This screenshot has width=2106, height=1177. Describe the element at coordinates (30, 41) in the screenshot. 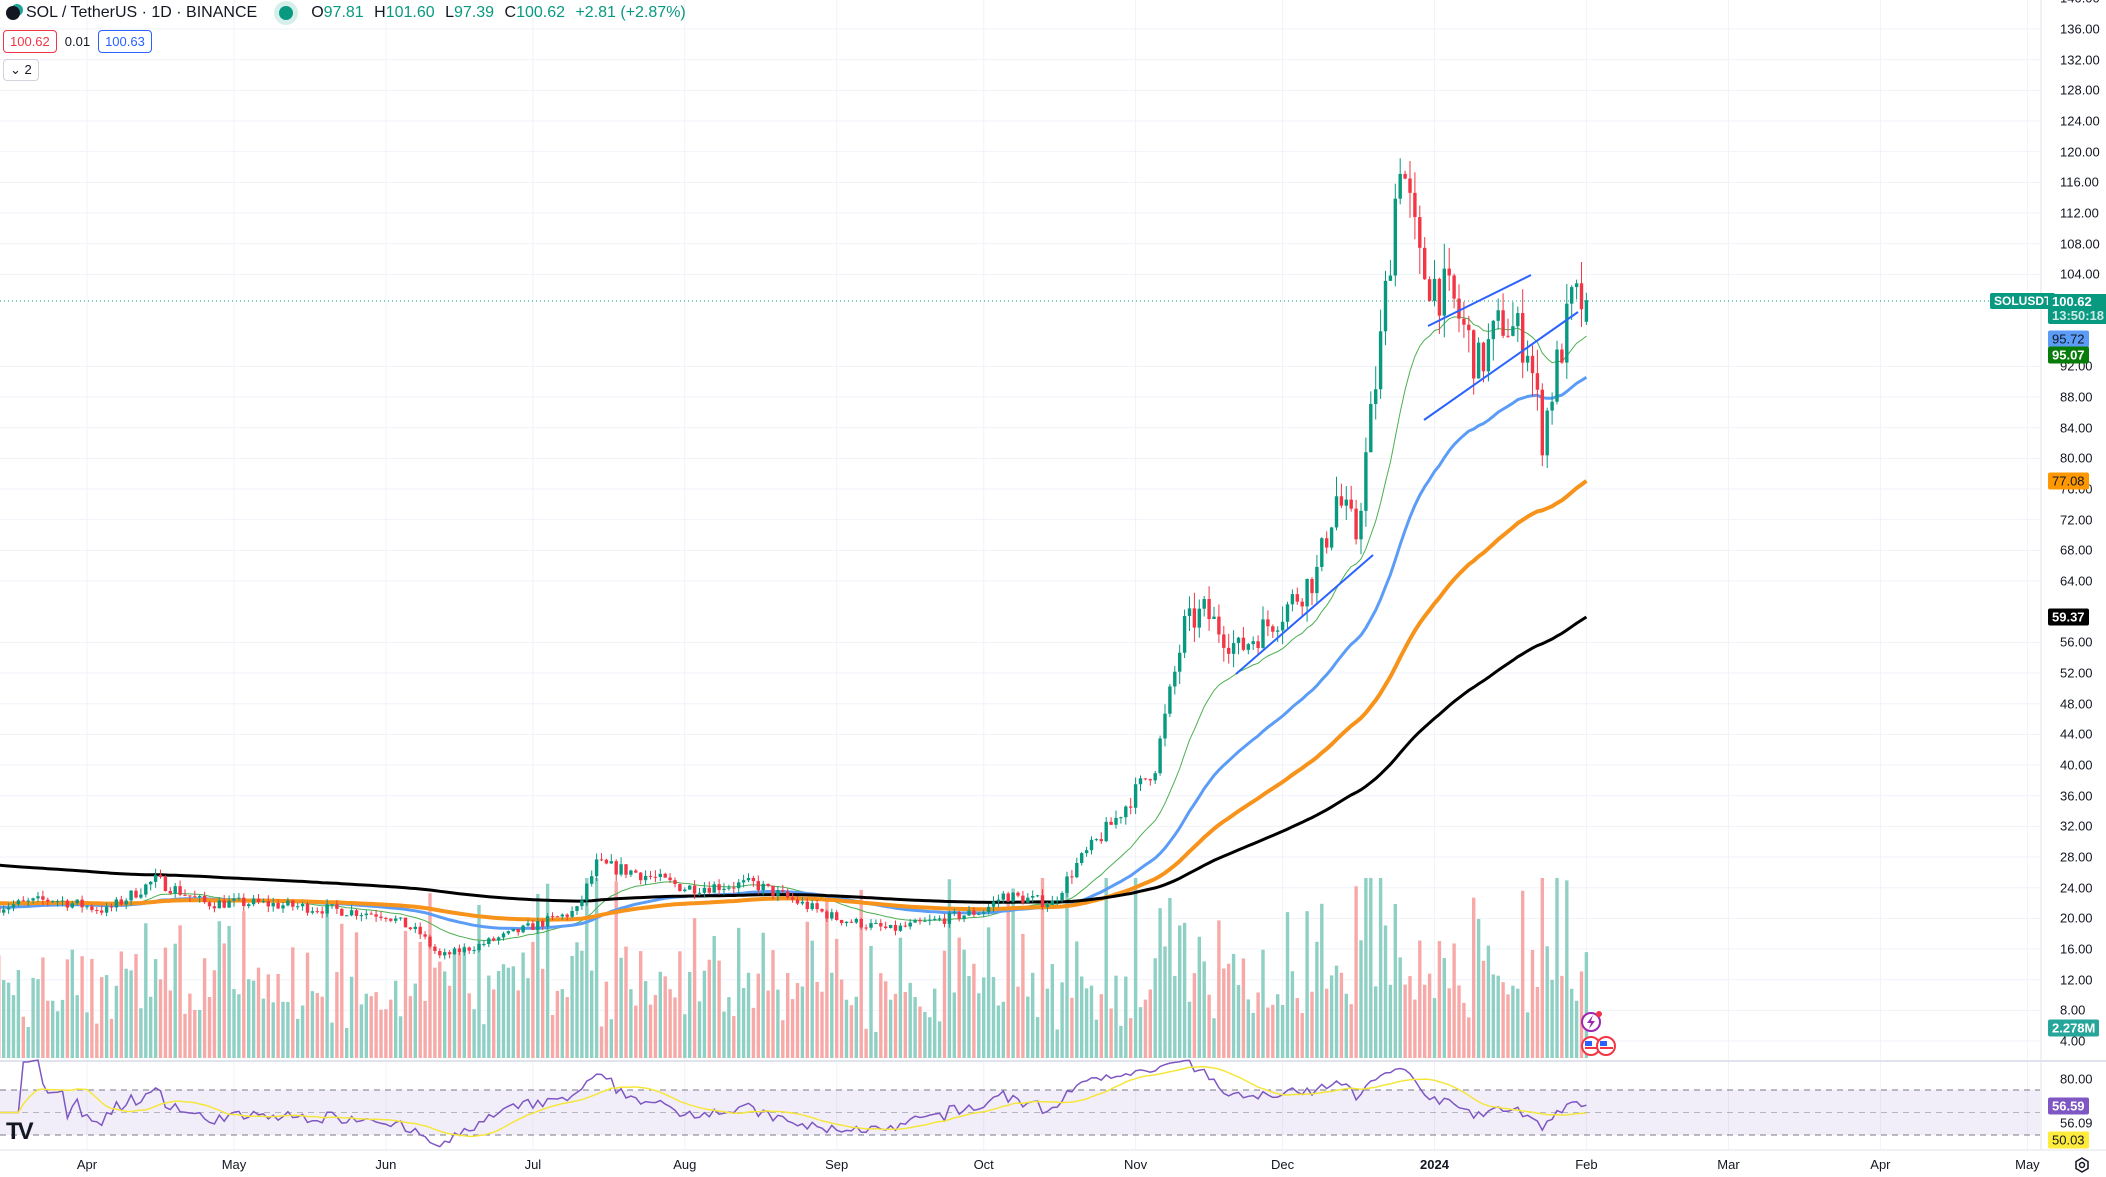

I see `sell-button: 100.62` at that location.